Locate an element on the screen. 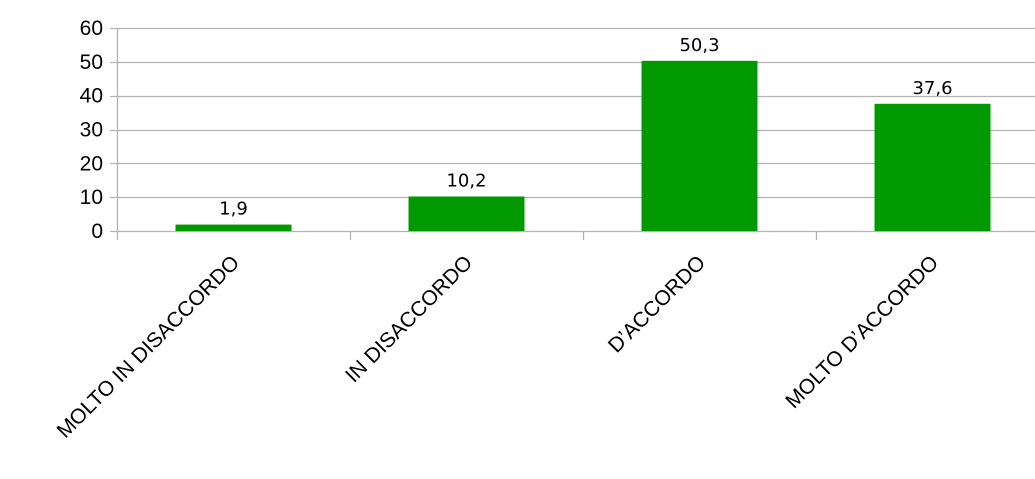 Image resolution: width=1035 pixels, height=479 pixels. y-tick-label: 40 is located at coordinates (91, 96).